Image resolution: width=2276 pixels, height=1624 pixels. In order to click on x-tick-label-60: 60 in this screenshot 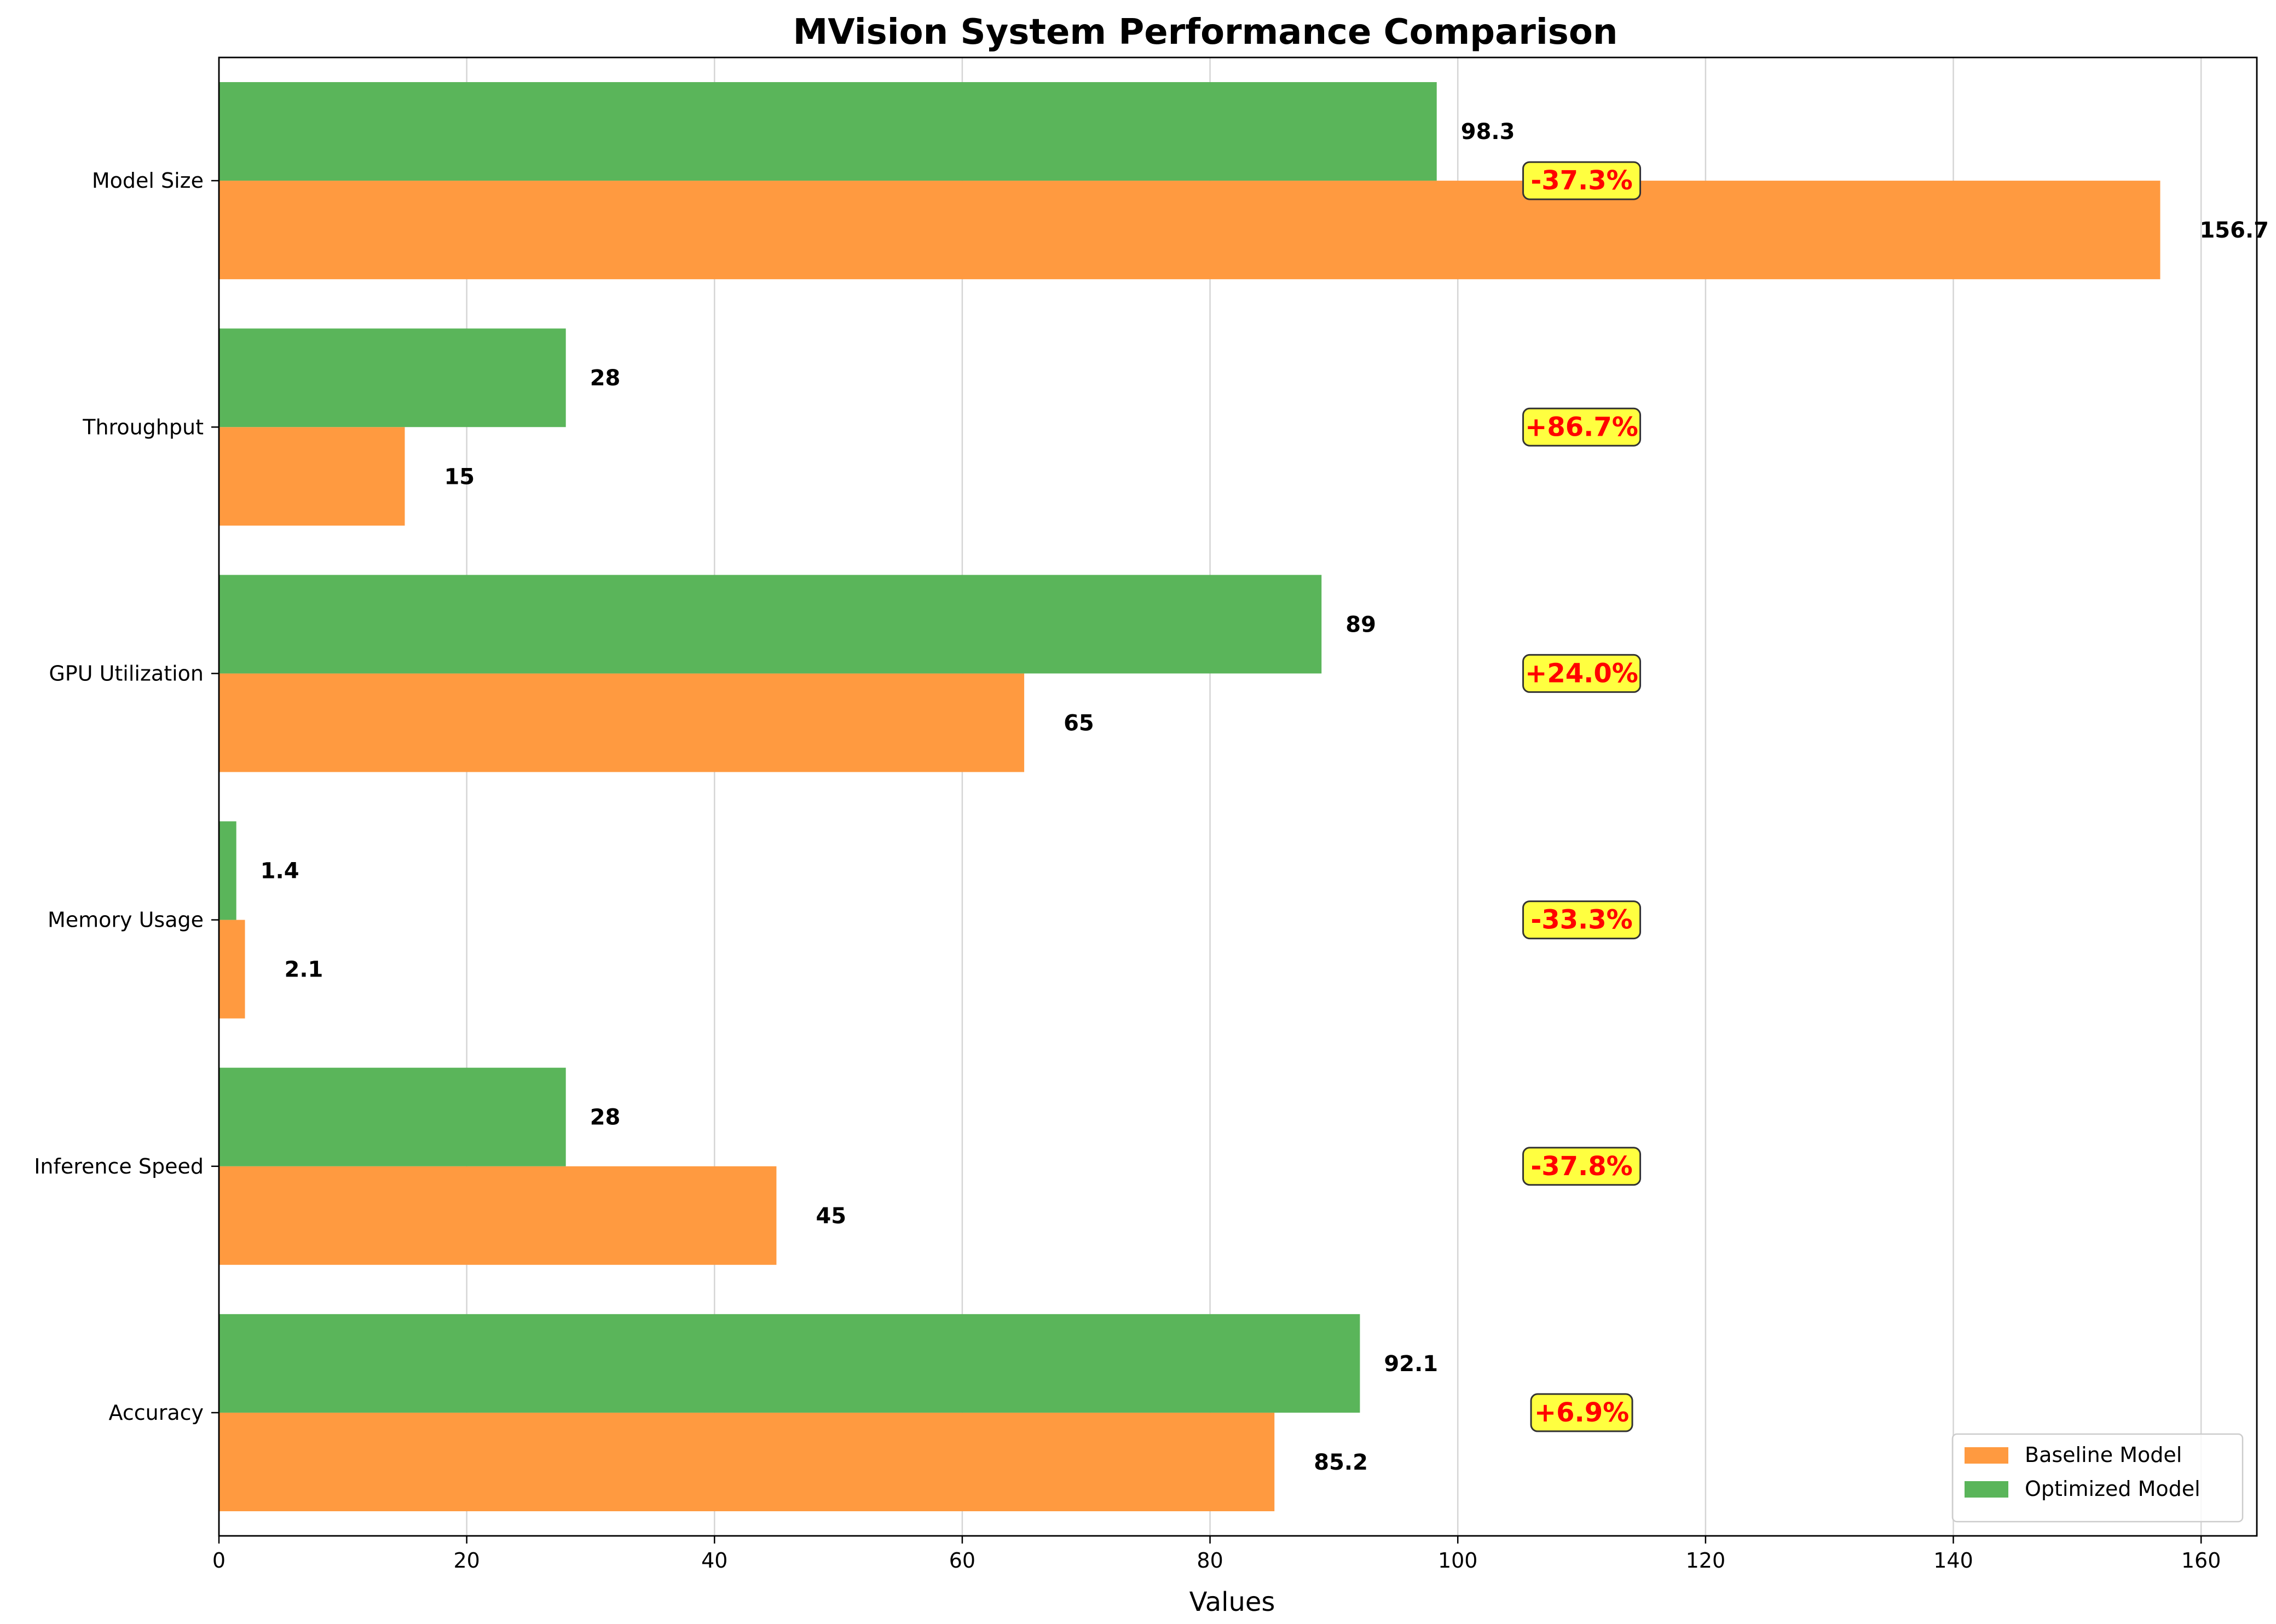, I will do `click(962, 1560)`.